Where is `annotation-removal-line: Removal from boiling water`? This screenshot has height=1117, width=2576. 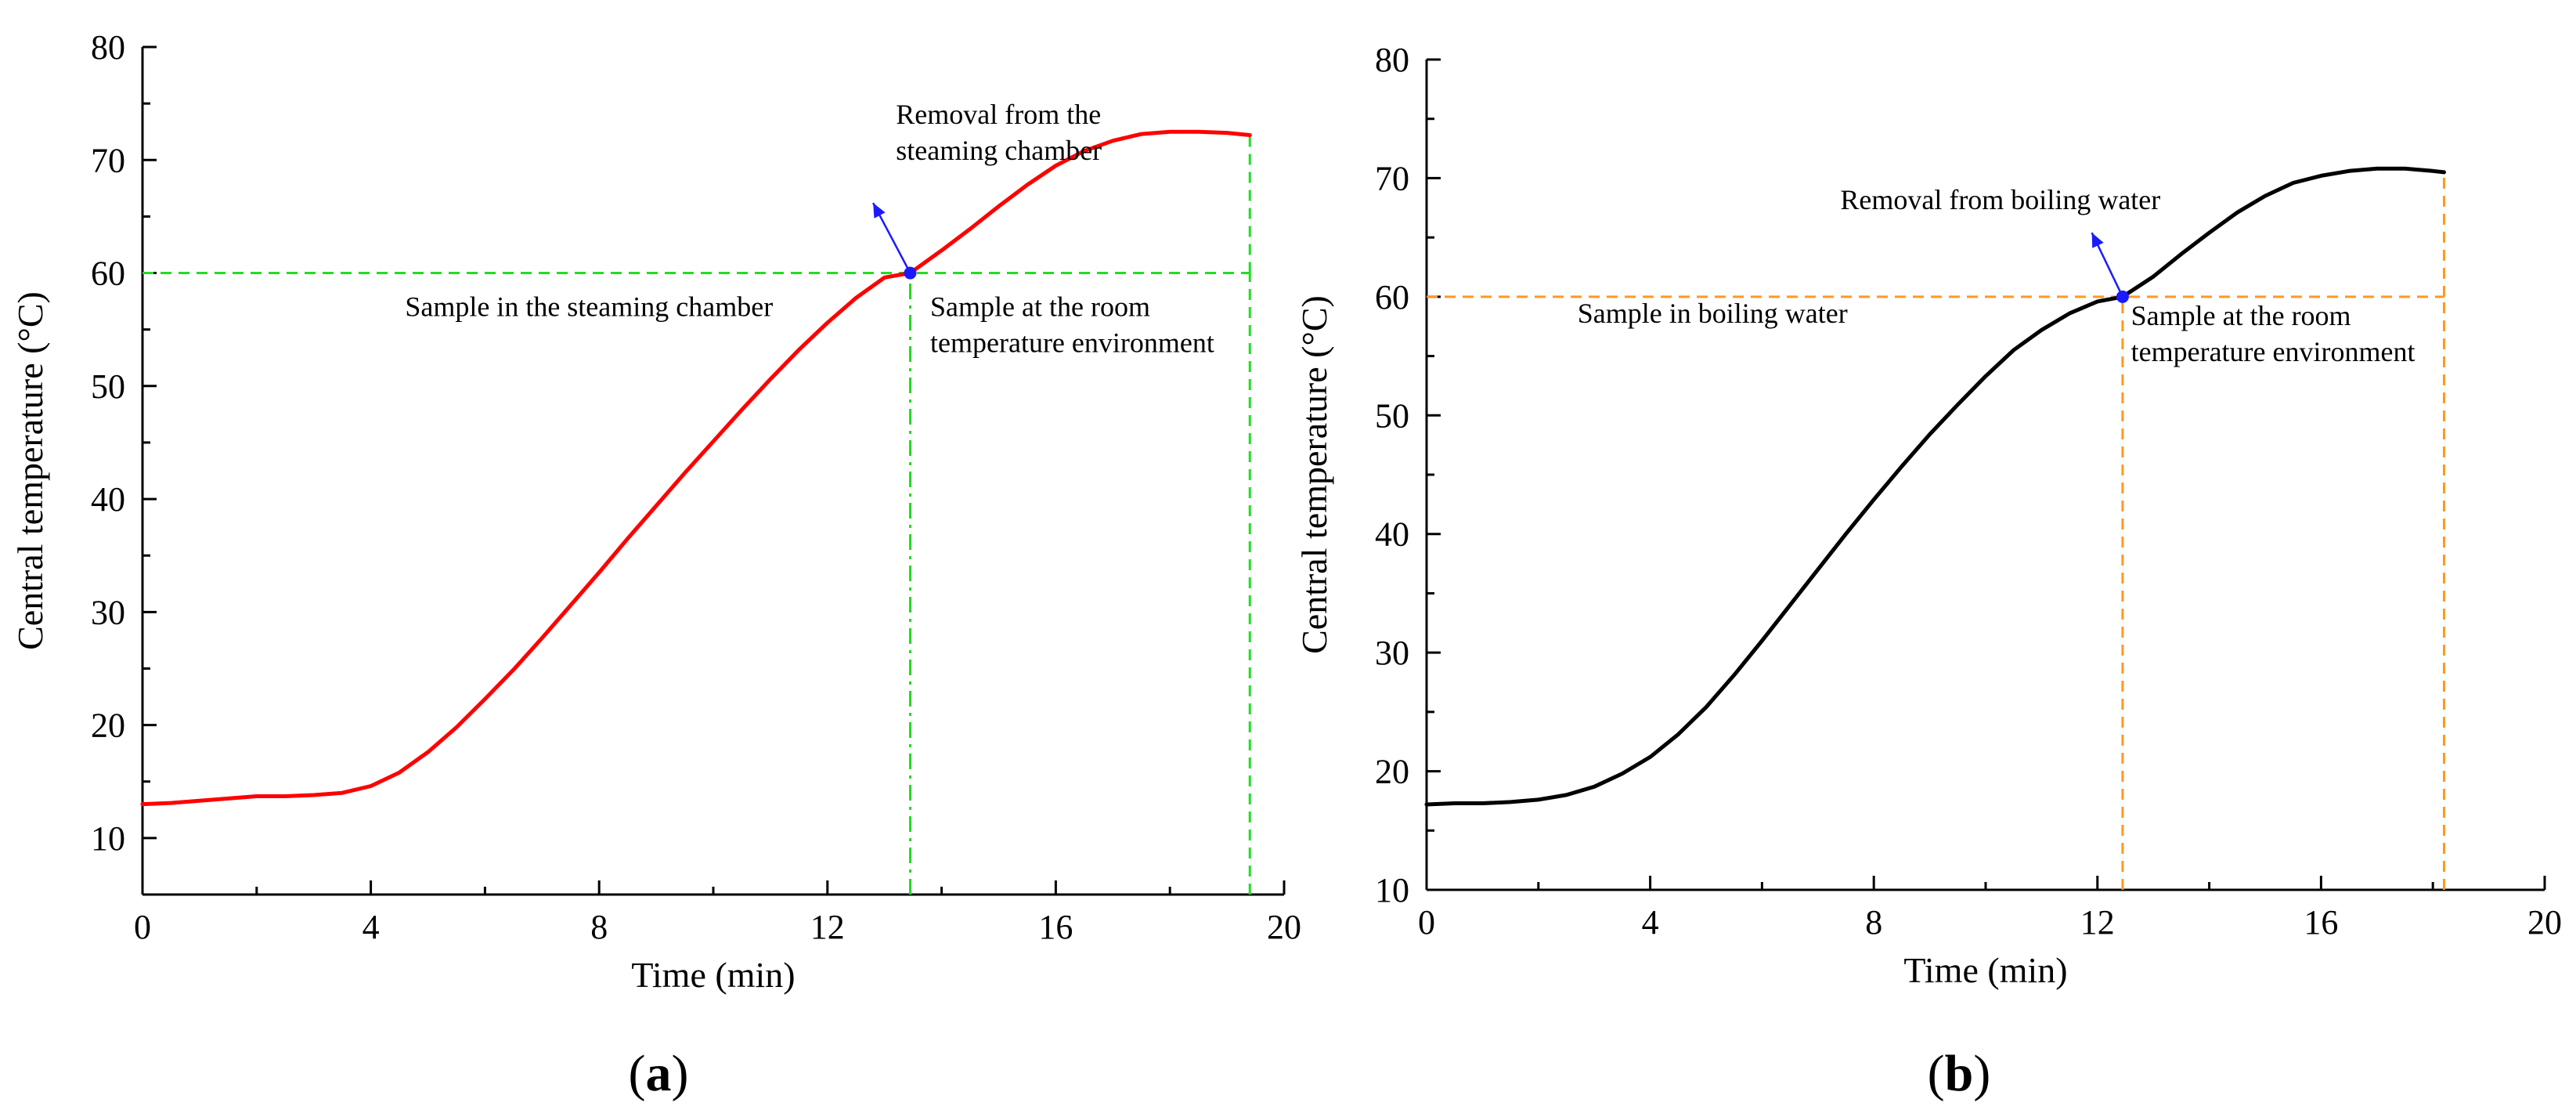
annotation-removal-line: Removal from boiling water is located at coordinates (2000, 199).